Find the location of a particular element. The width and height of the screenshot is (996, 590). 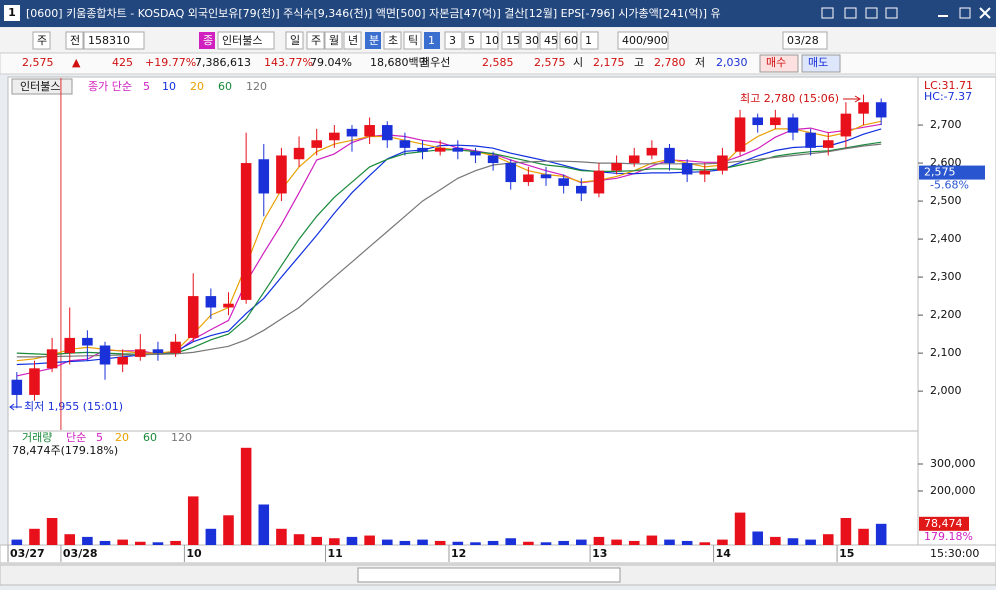

toolbar-item: 60 is located at coordinates (571, 40).